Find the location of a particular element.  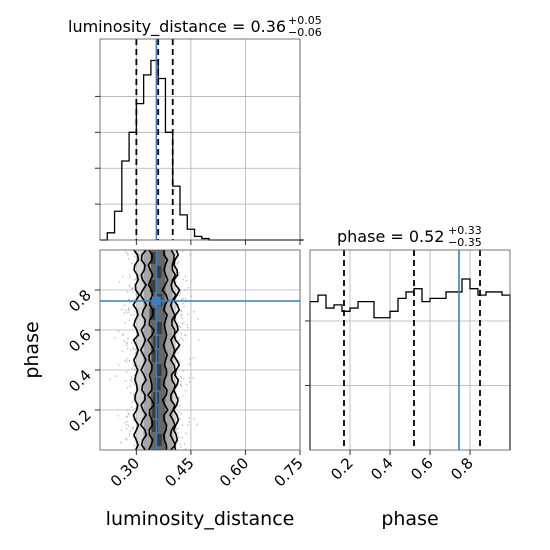

joint-x-tick-label: 0.60 is located at coordinates (234, 472).